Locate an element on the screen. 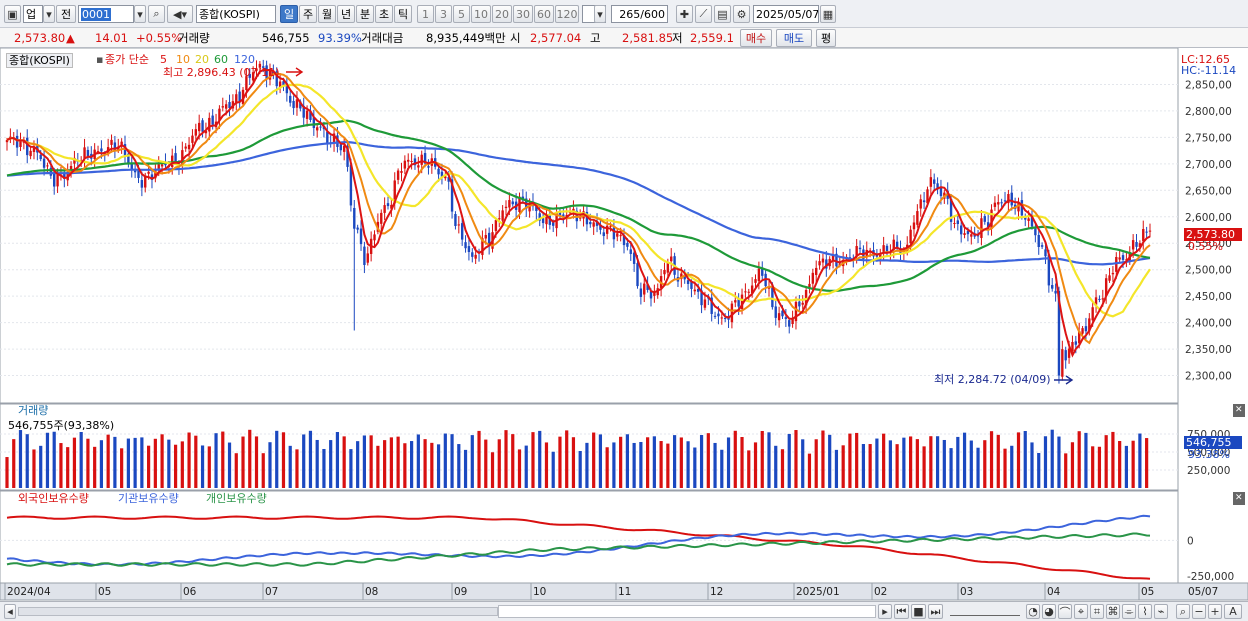 Image resolution: width=1248 pixels, height=621 pixels. bottom-toolbar: ◂ ▸ ⏮ ■ ⏭ ◔ ◕ ⌒ ⌖ ⌗ ⌘ ⌯ ⌇ ⌁ ⌕ − + A is located at coordinates (624, 611).